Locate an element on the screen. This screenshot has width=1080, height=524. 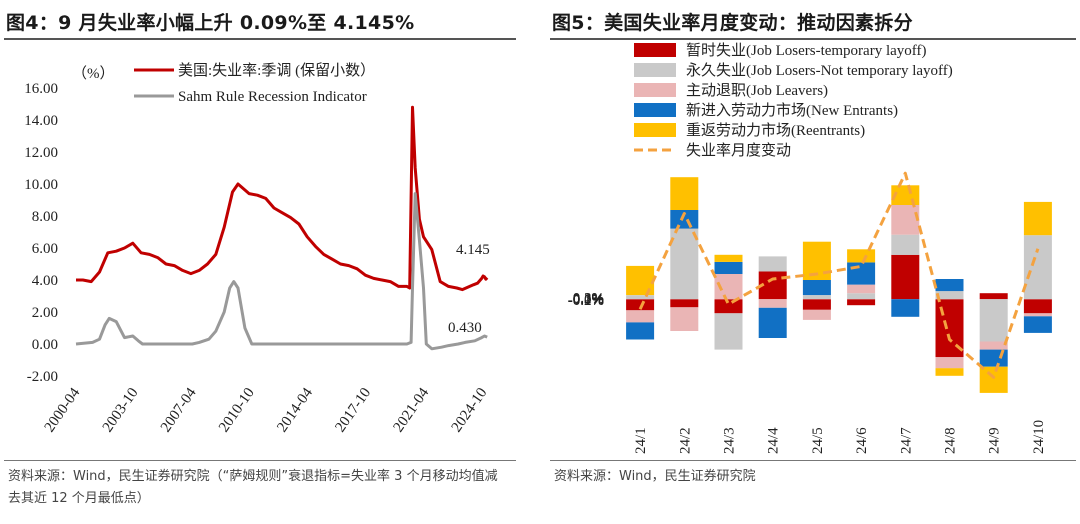
x-tick-label: 24/9 is located at coordinates (995, 440).